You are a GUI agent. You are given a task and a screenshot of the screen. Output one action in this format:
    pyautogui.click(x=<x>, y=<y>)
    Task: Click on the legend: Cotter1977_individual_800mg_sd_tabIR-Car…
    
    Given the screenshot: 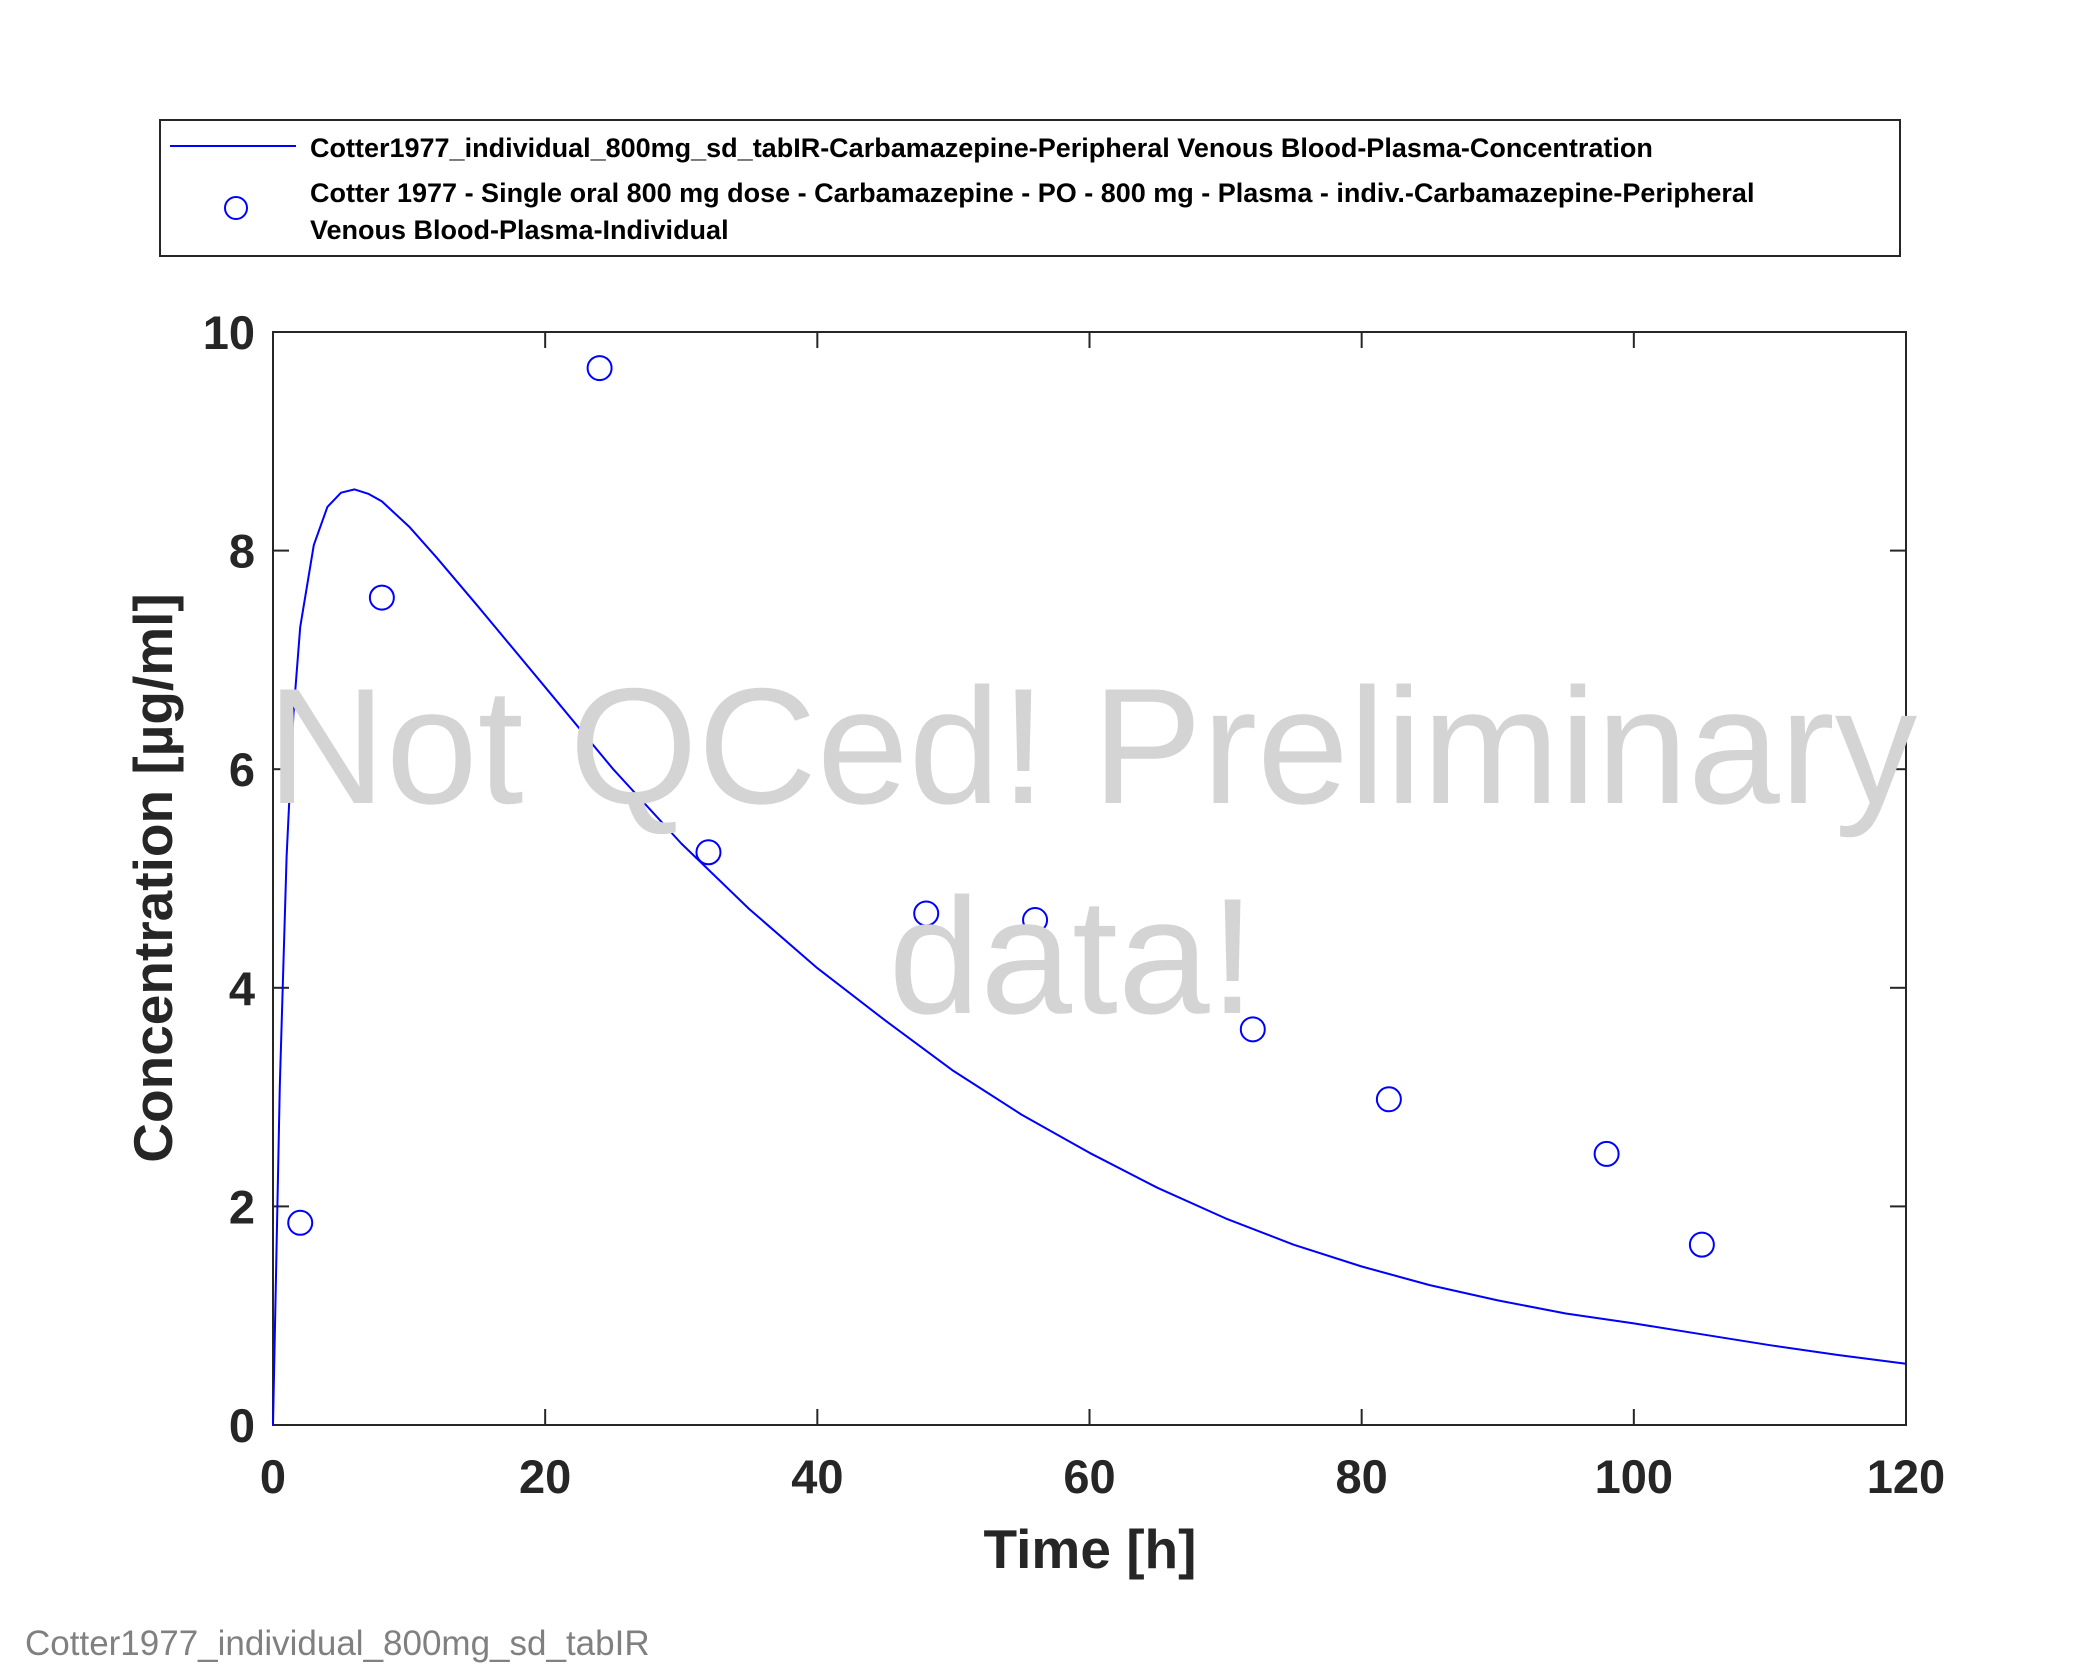 What is the action you would take?
    pyautogui.click(x=1030, y=188)
    